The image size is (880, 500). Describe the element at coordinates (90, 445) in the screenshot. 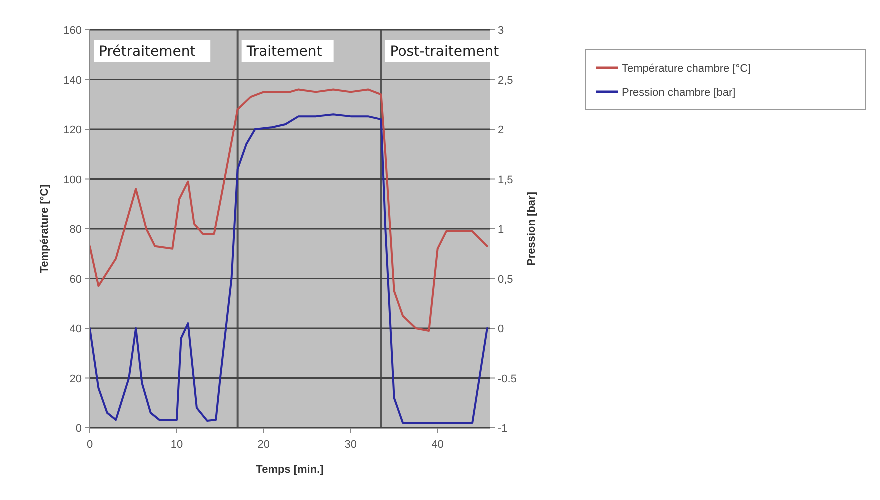

I see `x-tick-label: 0` at that location.